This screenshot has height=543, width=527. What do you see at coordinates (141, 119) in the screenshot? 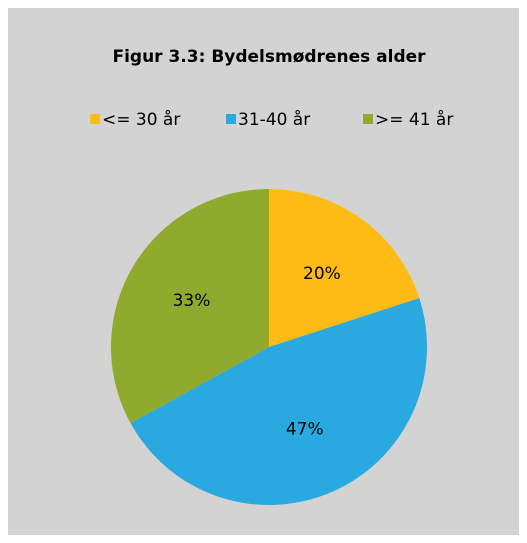
I see `legend-label: <= 30 år` at bounding box center [141, 119].